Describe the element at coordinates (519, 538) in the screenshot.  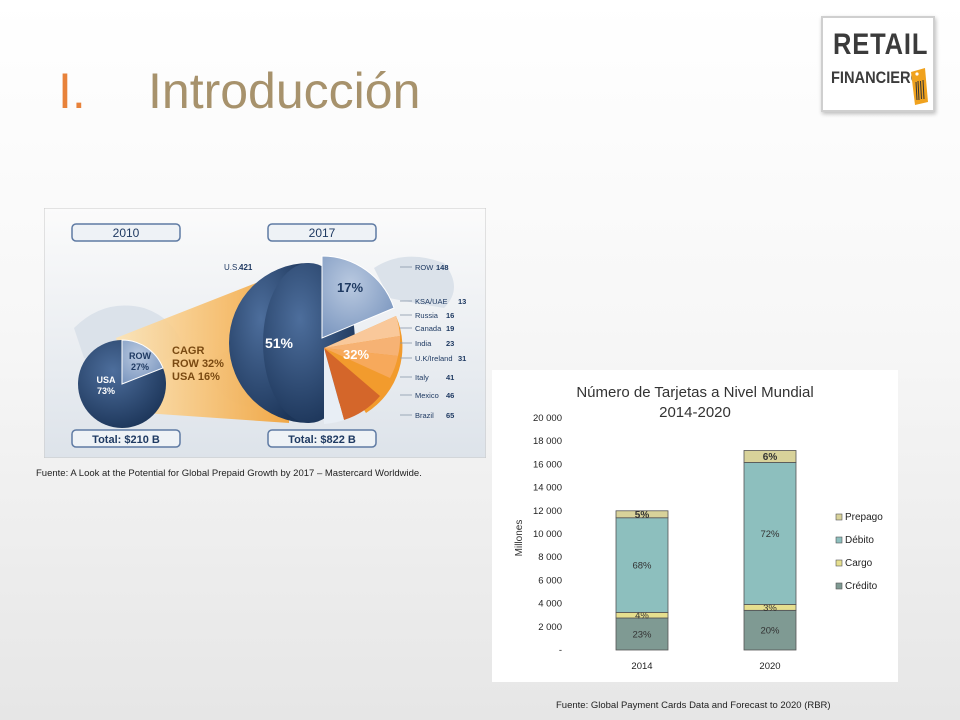
I see `y-axis-label: Millones` at that location.